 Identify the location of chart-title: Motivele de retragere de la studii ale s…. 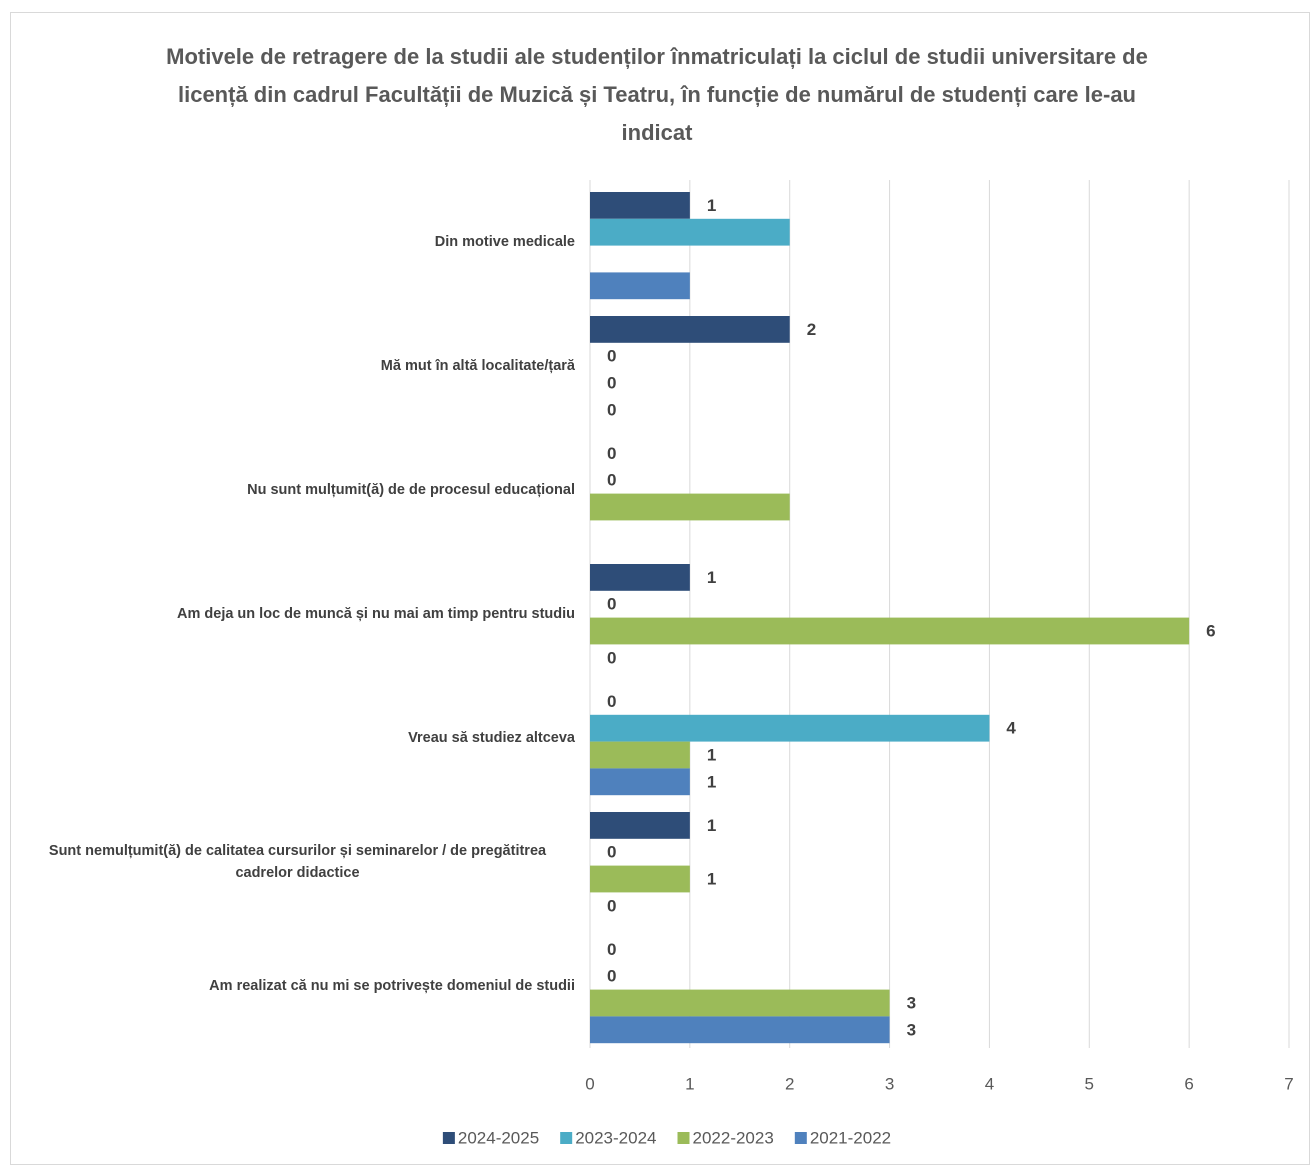
(657, 94).